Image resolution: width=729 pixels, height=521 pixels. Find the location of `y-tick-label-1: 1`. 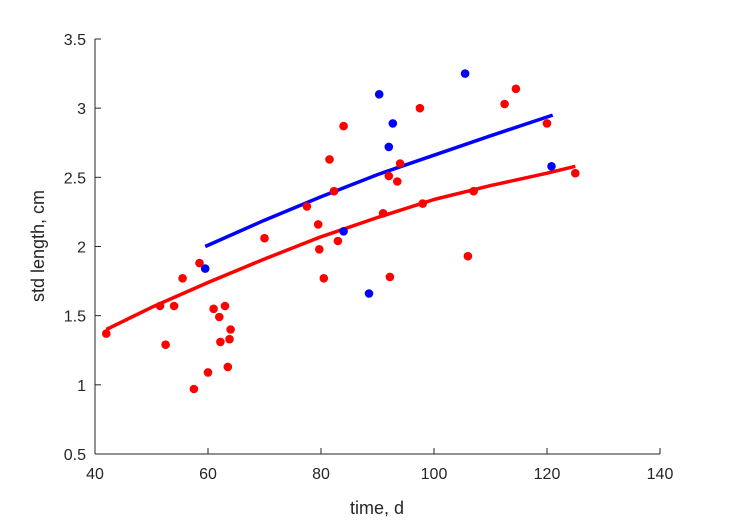

y-tick-label-1: 1 is located at coordinates (81, 386).